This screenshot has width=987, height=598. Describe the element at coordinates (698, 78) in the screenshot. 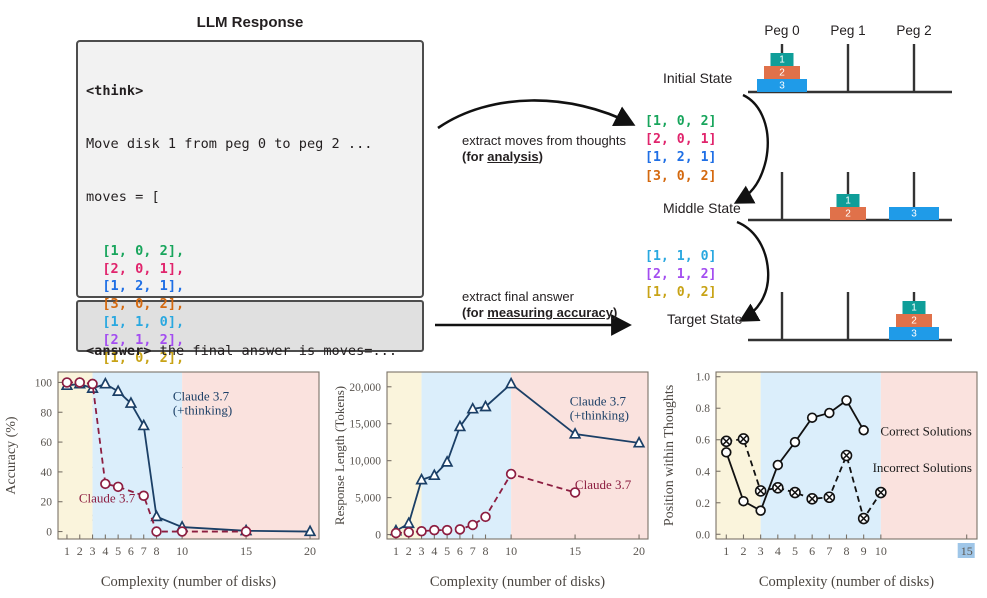

I see `state-label-initial: Initial State` at that location.